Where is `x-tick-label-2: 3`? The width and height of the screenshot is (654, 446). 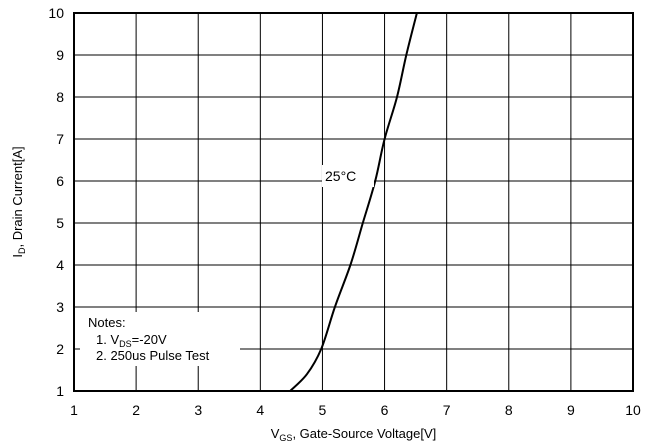 x-tick-label-2: 3 is located at coordinates (198, 410).